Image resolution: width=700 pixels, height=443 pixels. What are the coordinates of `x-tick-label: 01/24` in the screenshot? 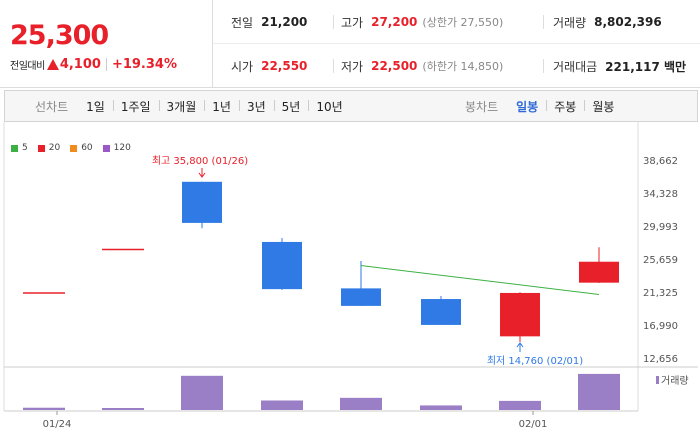 It's located at (57, 424).